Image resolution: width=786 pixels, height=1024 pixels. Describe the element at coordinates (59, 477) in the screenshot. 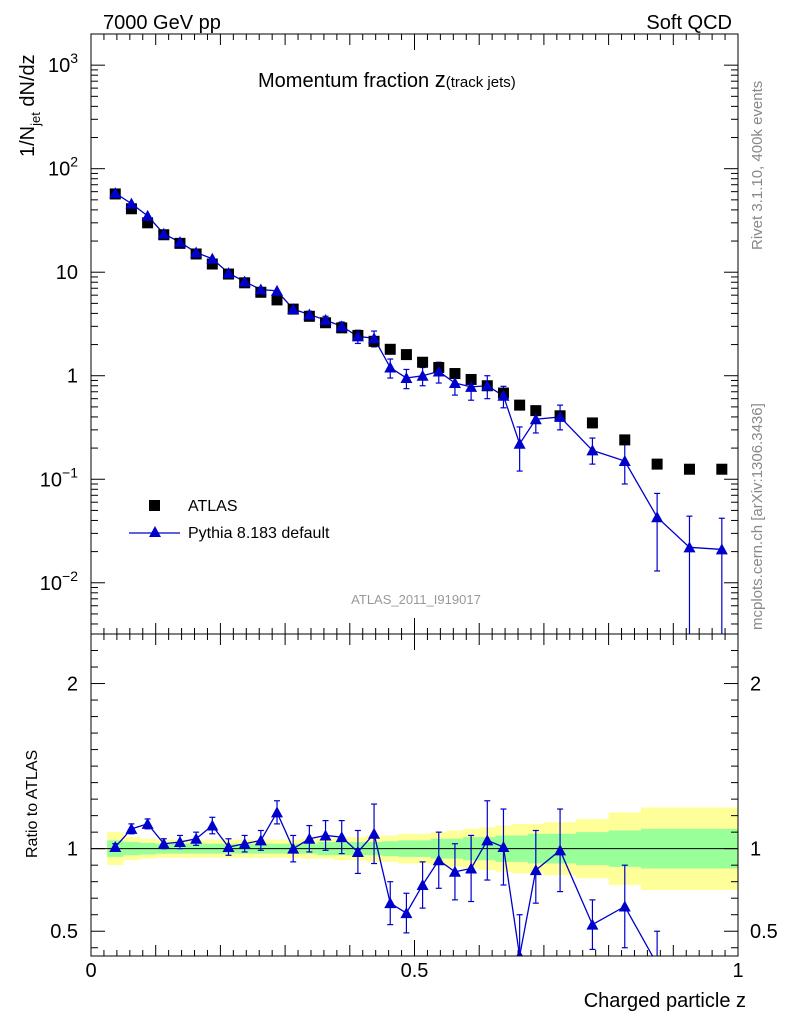

I see `main-y-tick-label: 10⁻¹` at that location.